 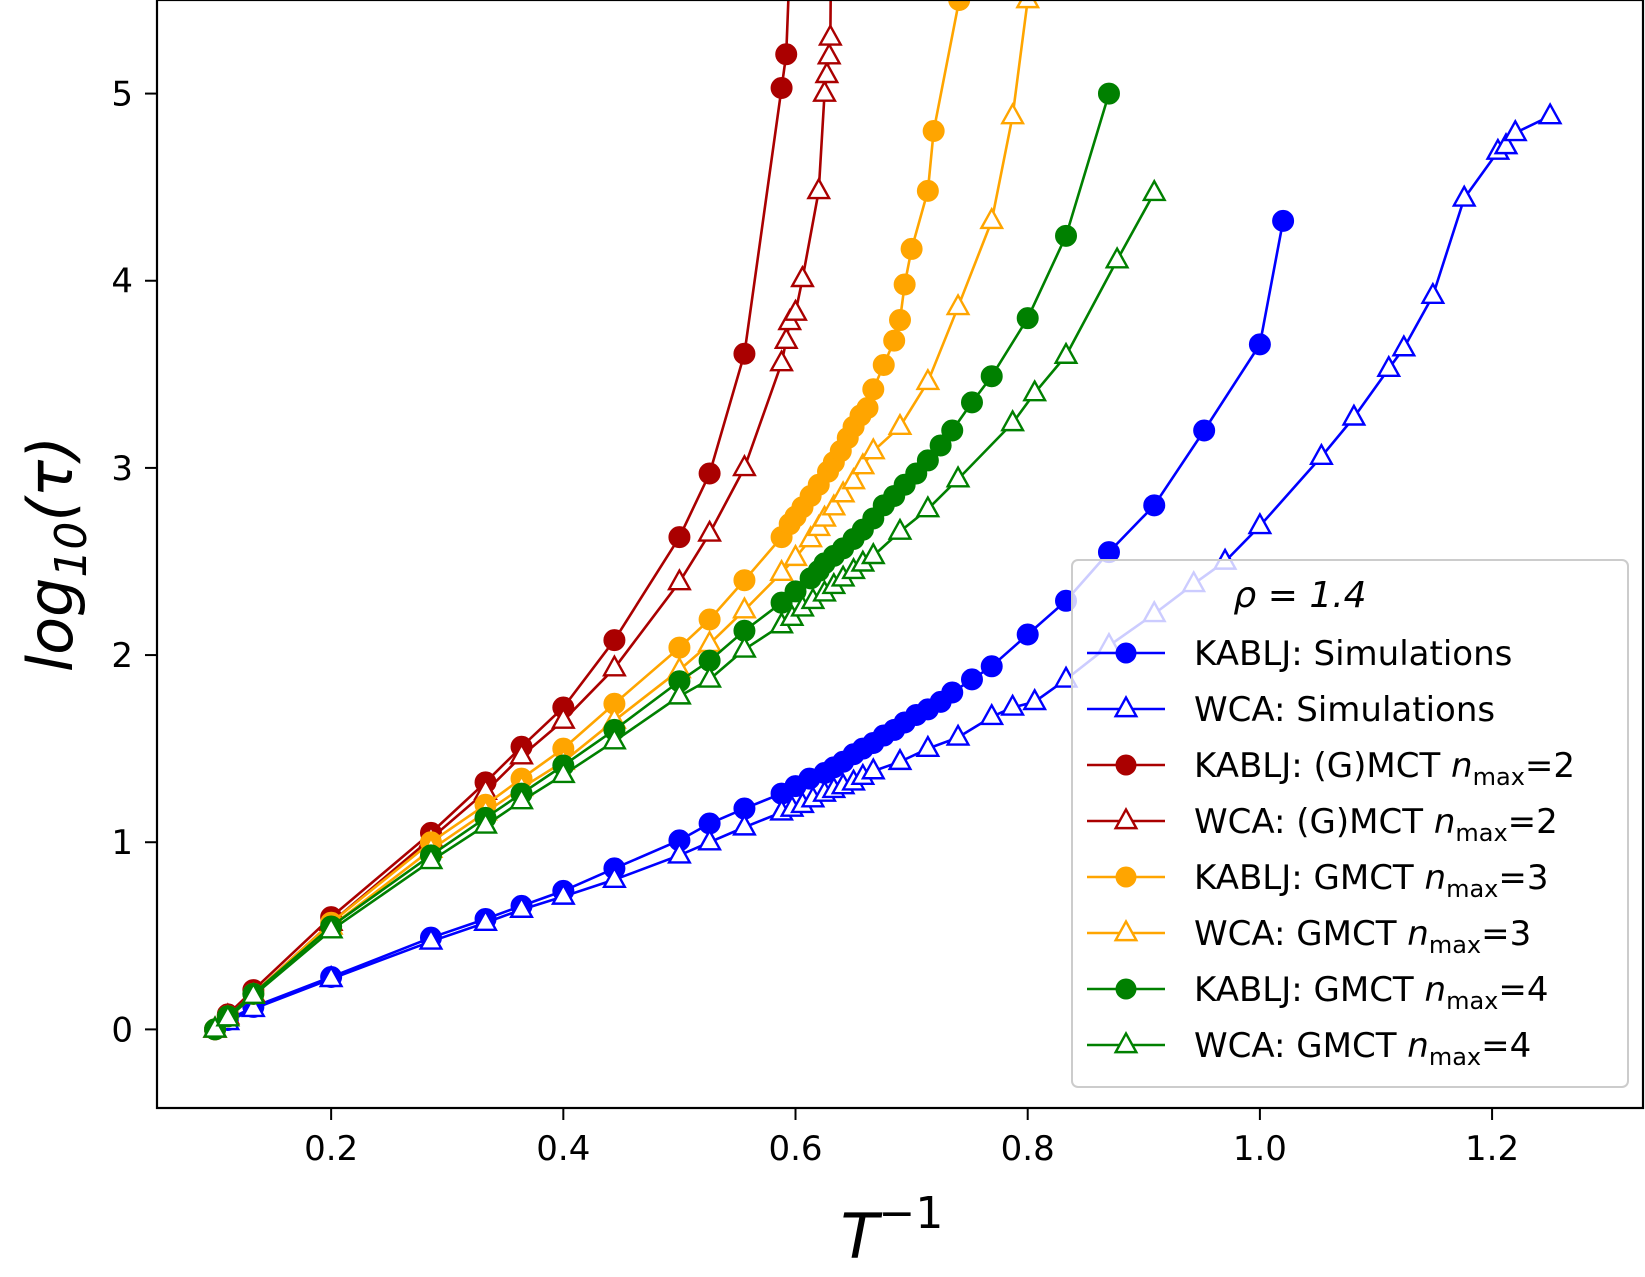 I want to click on x-tick-label: 0.6, so click(x=795, y=1149).